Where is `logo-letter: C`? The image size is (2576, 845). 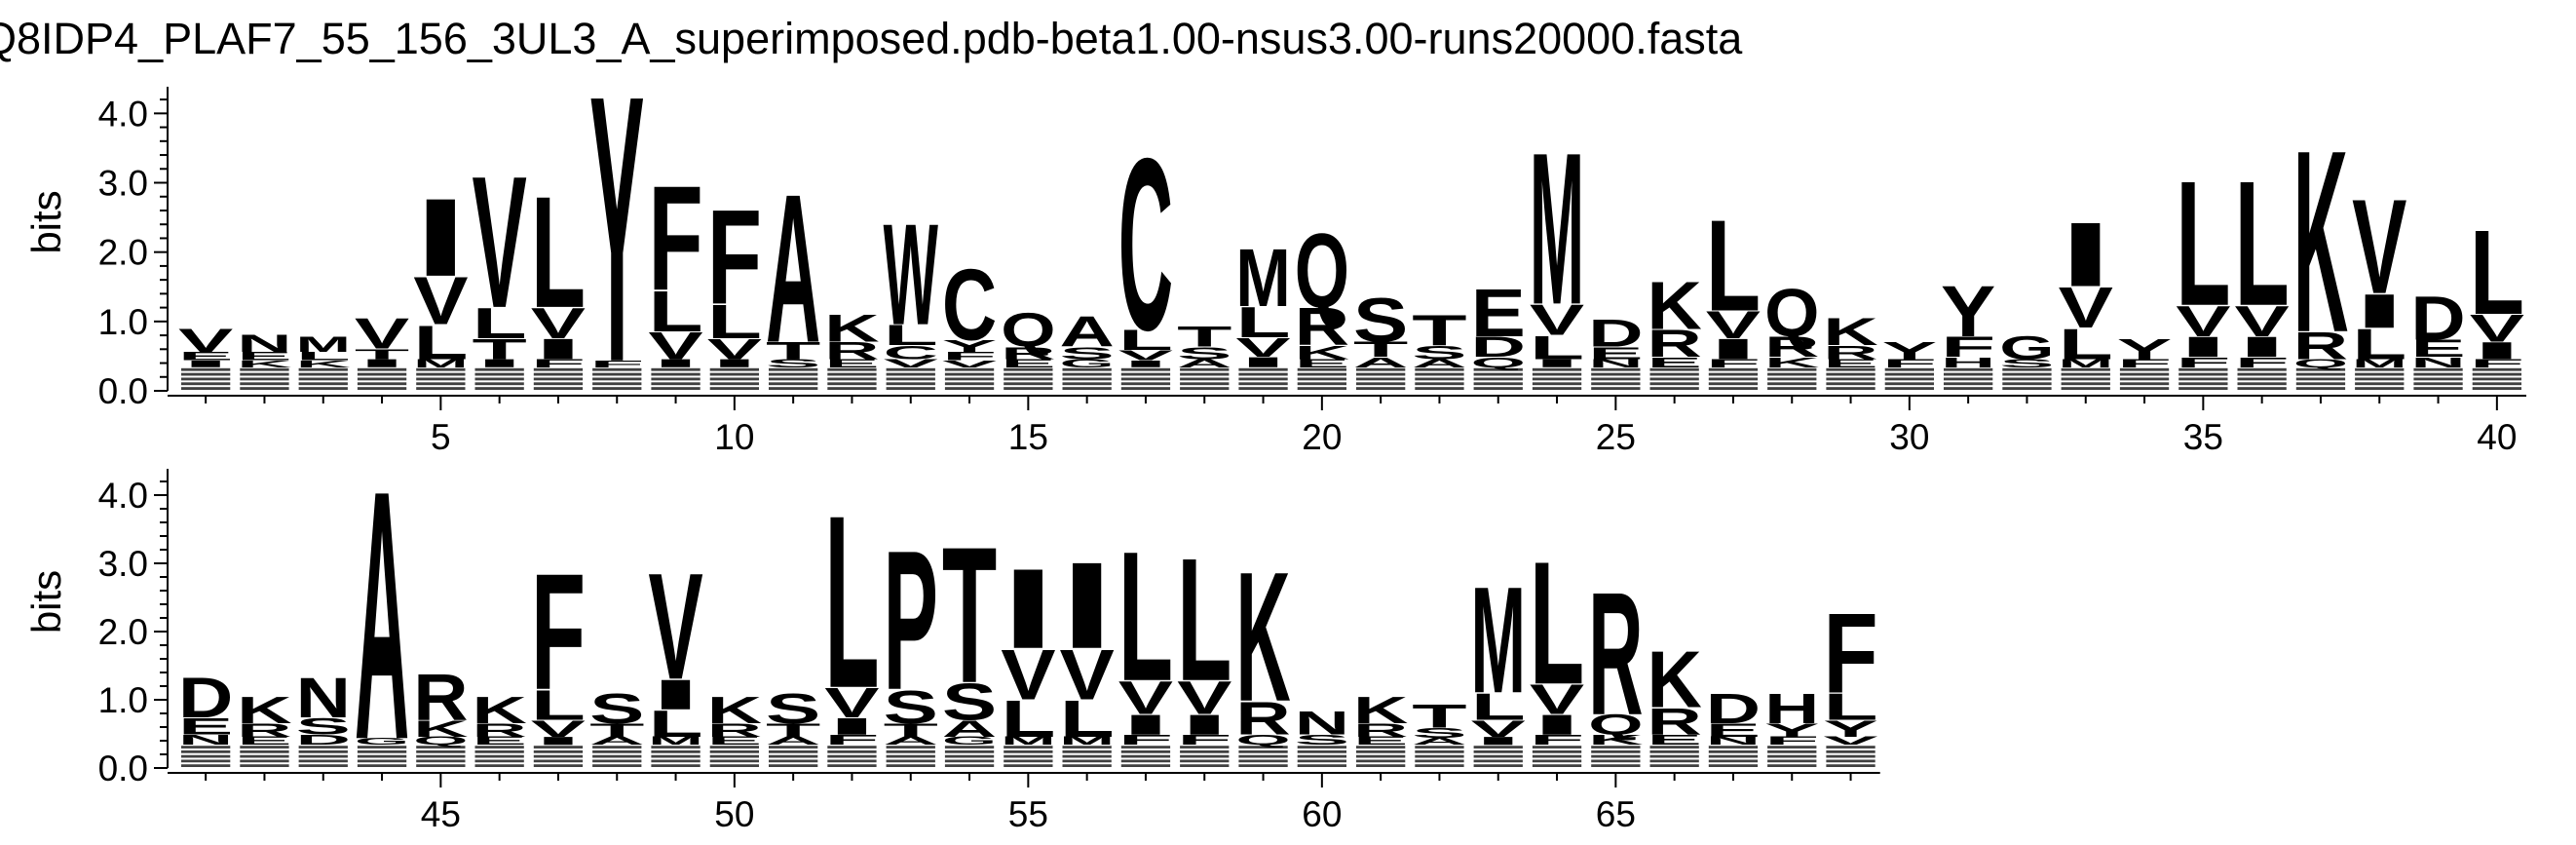
logo-letter: C is located at coordinates (1145, 244).